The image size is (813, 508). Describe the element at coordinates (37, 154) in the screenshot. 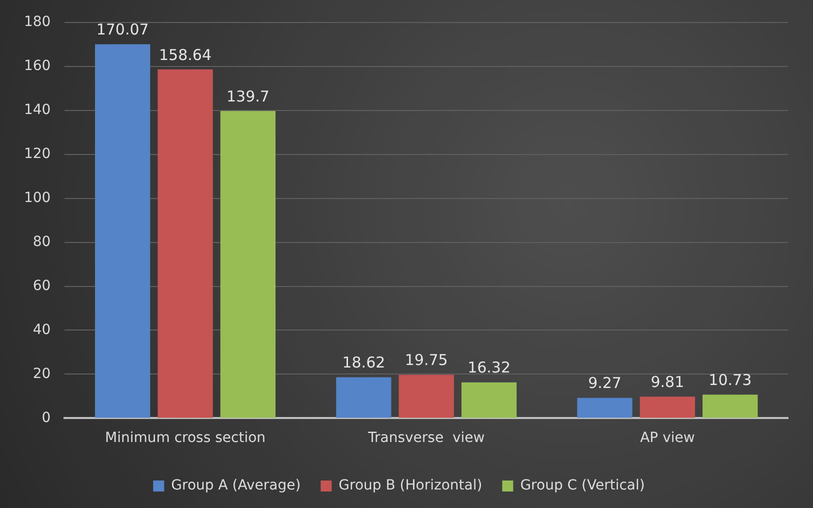

I see `y-tick-label: 120` at that location.